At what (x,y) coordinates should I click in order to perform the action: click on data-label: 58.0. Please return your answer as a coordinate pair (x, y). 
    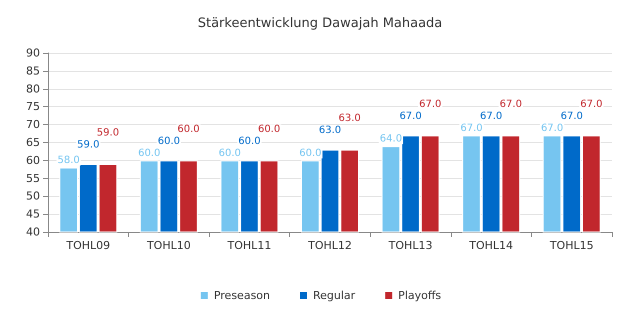
    Looking at the image, I should click on (69, 160).